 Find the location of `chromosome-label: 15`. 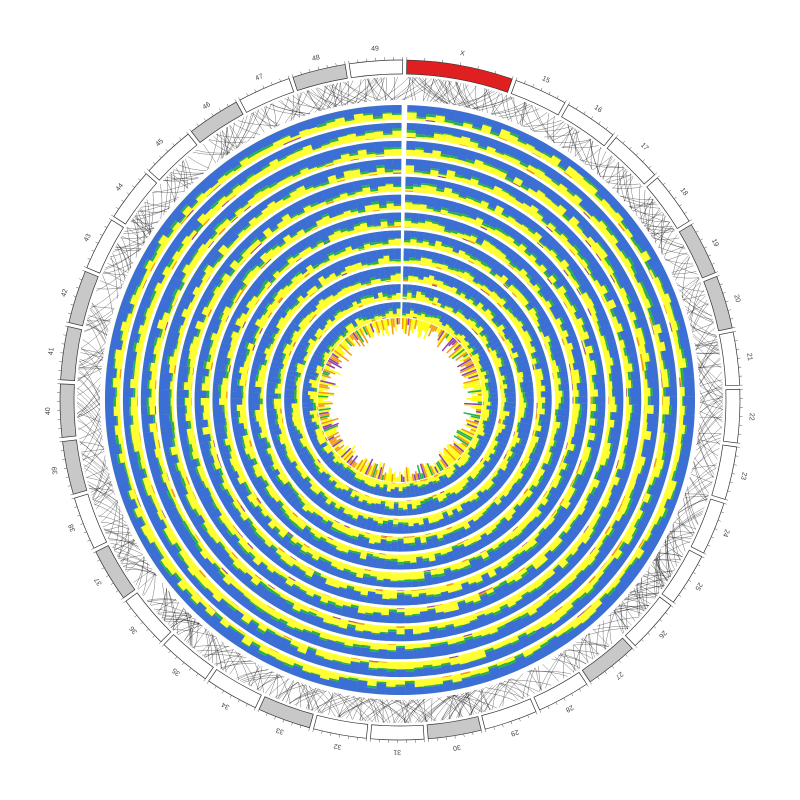

chromosome-label: 15 is located at coordinates (546, 80).